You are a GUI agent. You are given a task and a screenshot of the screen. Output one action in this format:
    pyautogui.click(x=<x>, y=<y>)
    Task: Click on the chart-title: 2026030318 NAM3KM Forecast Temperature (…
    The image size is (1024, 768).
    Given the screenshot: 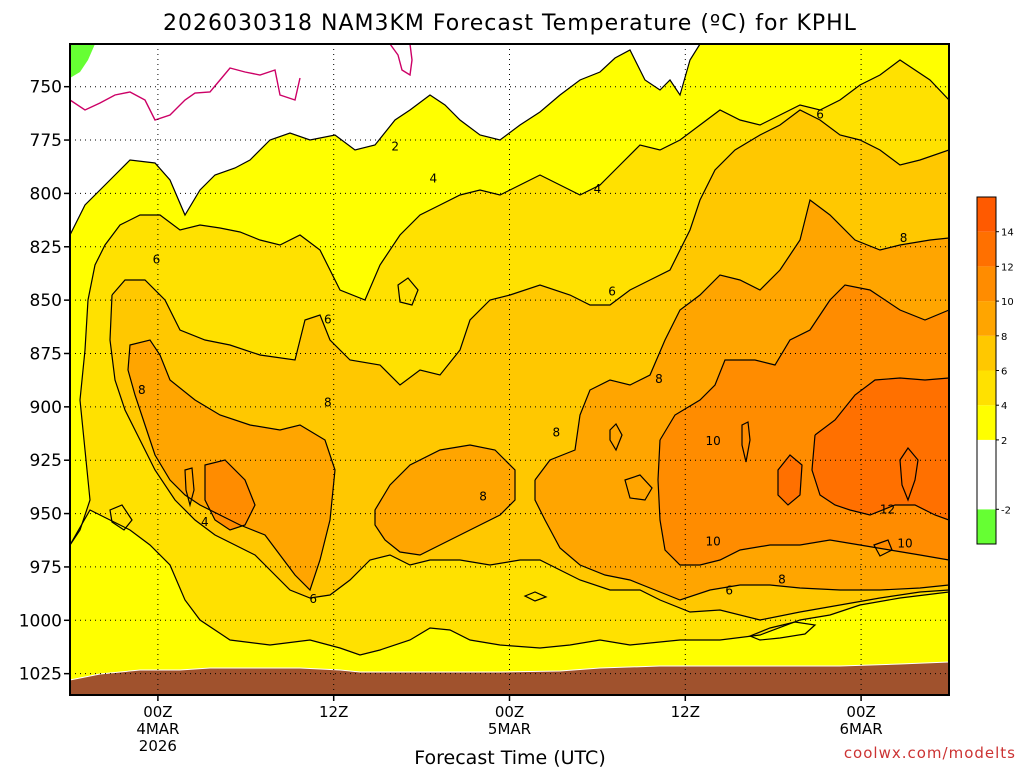 What is the action you would take?
    pyautogui.click(x=510, y=23)
    